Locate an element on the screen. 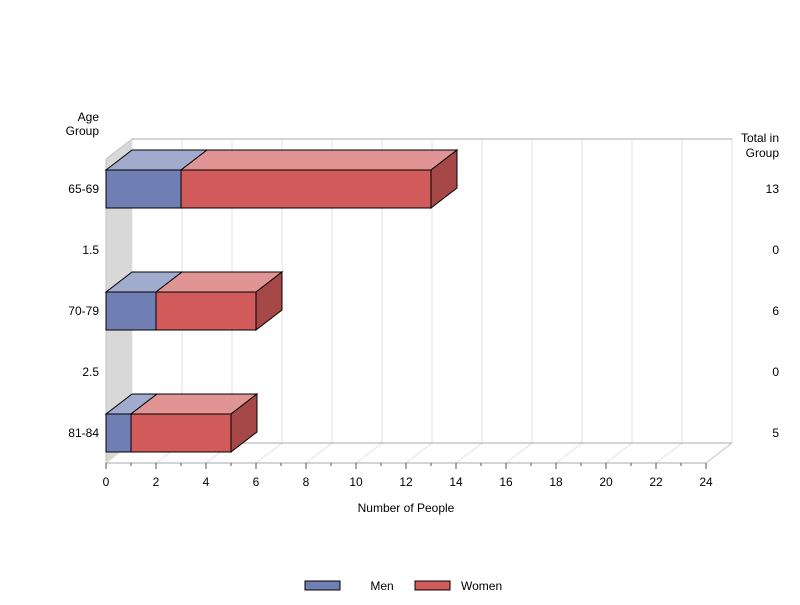  legend-label-men: Men is located at coordinates (381, 586).